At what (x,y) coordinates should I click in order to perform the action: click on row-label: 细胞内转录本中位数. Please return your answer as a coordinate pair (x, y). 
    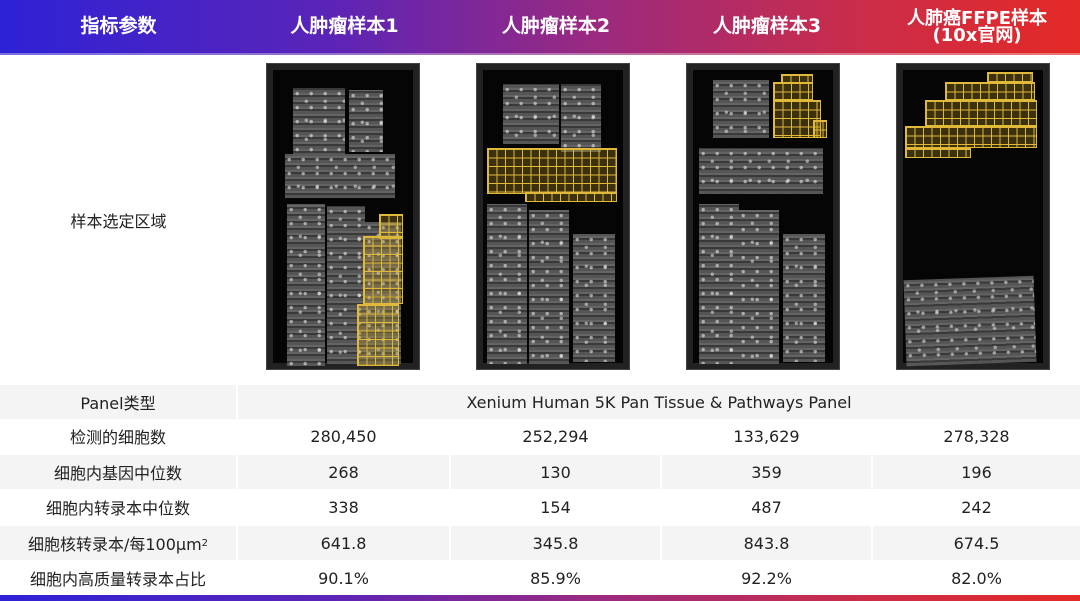
    Looking at the image, I should click on (117, 508).